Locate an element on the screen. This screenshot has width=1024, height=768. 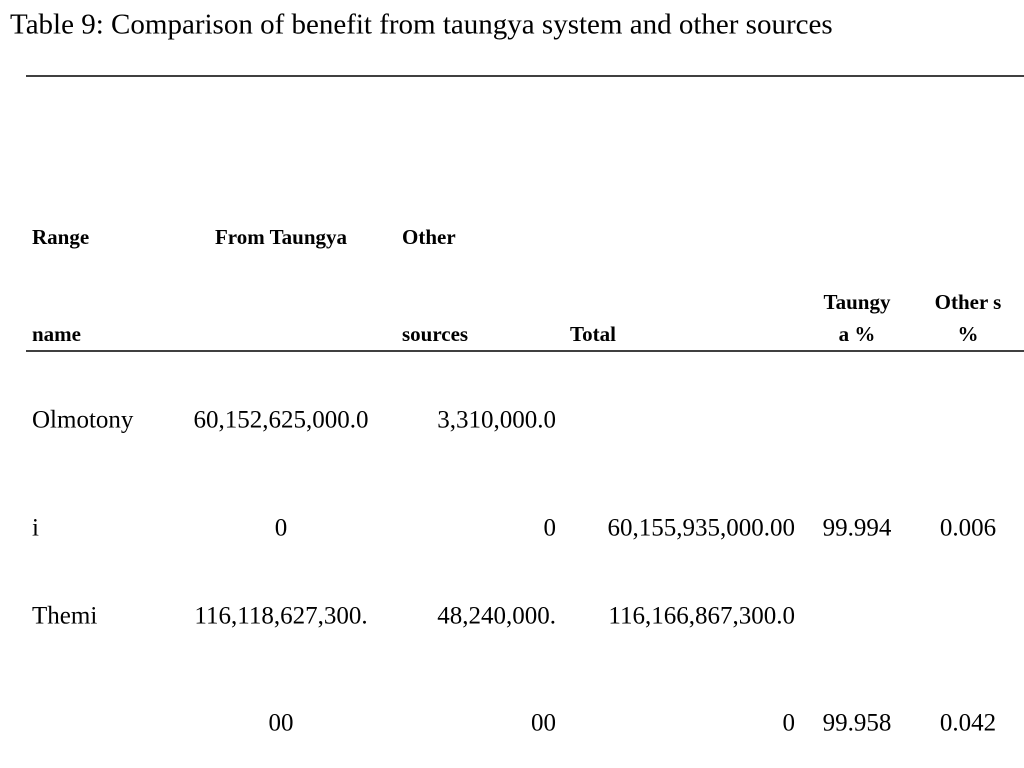
column-header: sources is located at coordinates (435, 334).